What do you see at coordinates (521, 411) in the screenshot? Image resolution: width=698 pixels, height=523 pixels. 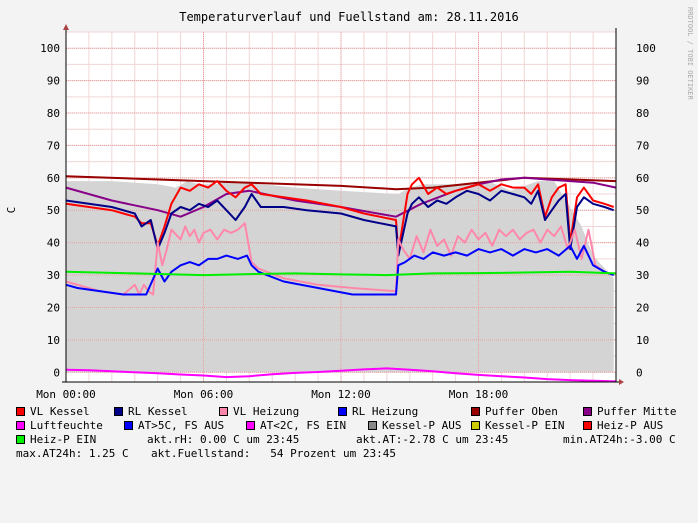 I see `legend-label: Puffer Oben` at bounding box center [521, 411].